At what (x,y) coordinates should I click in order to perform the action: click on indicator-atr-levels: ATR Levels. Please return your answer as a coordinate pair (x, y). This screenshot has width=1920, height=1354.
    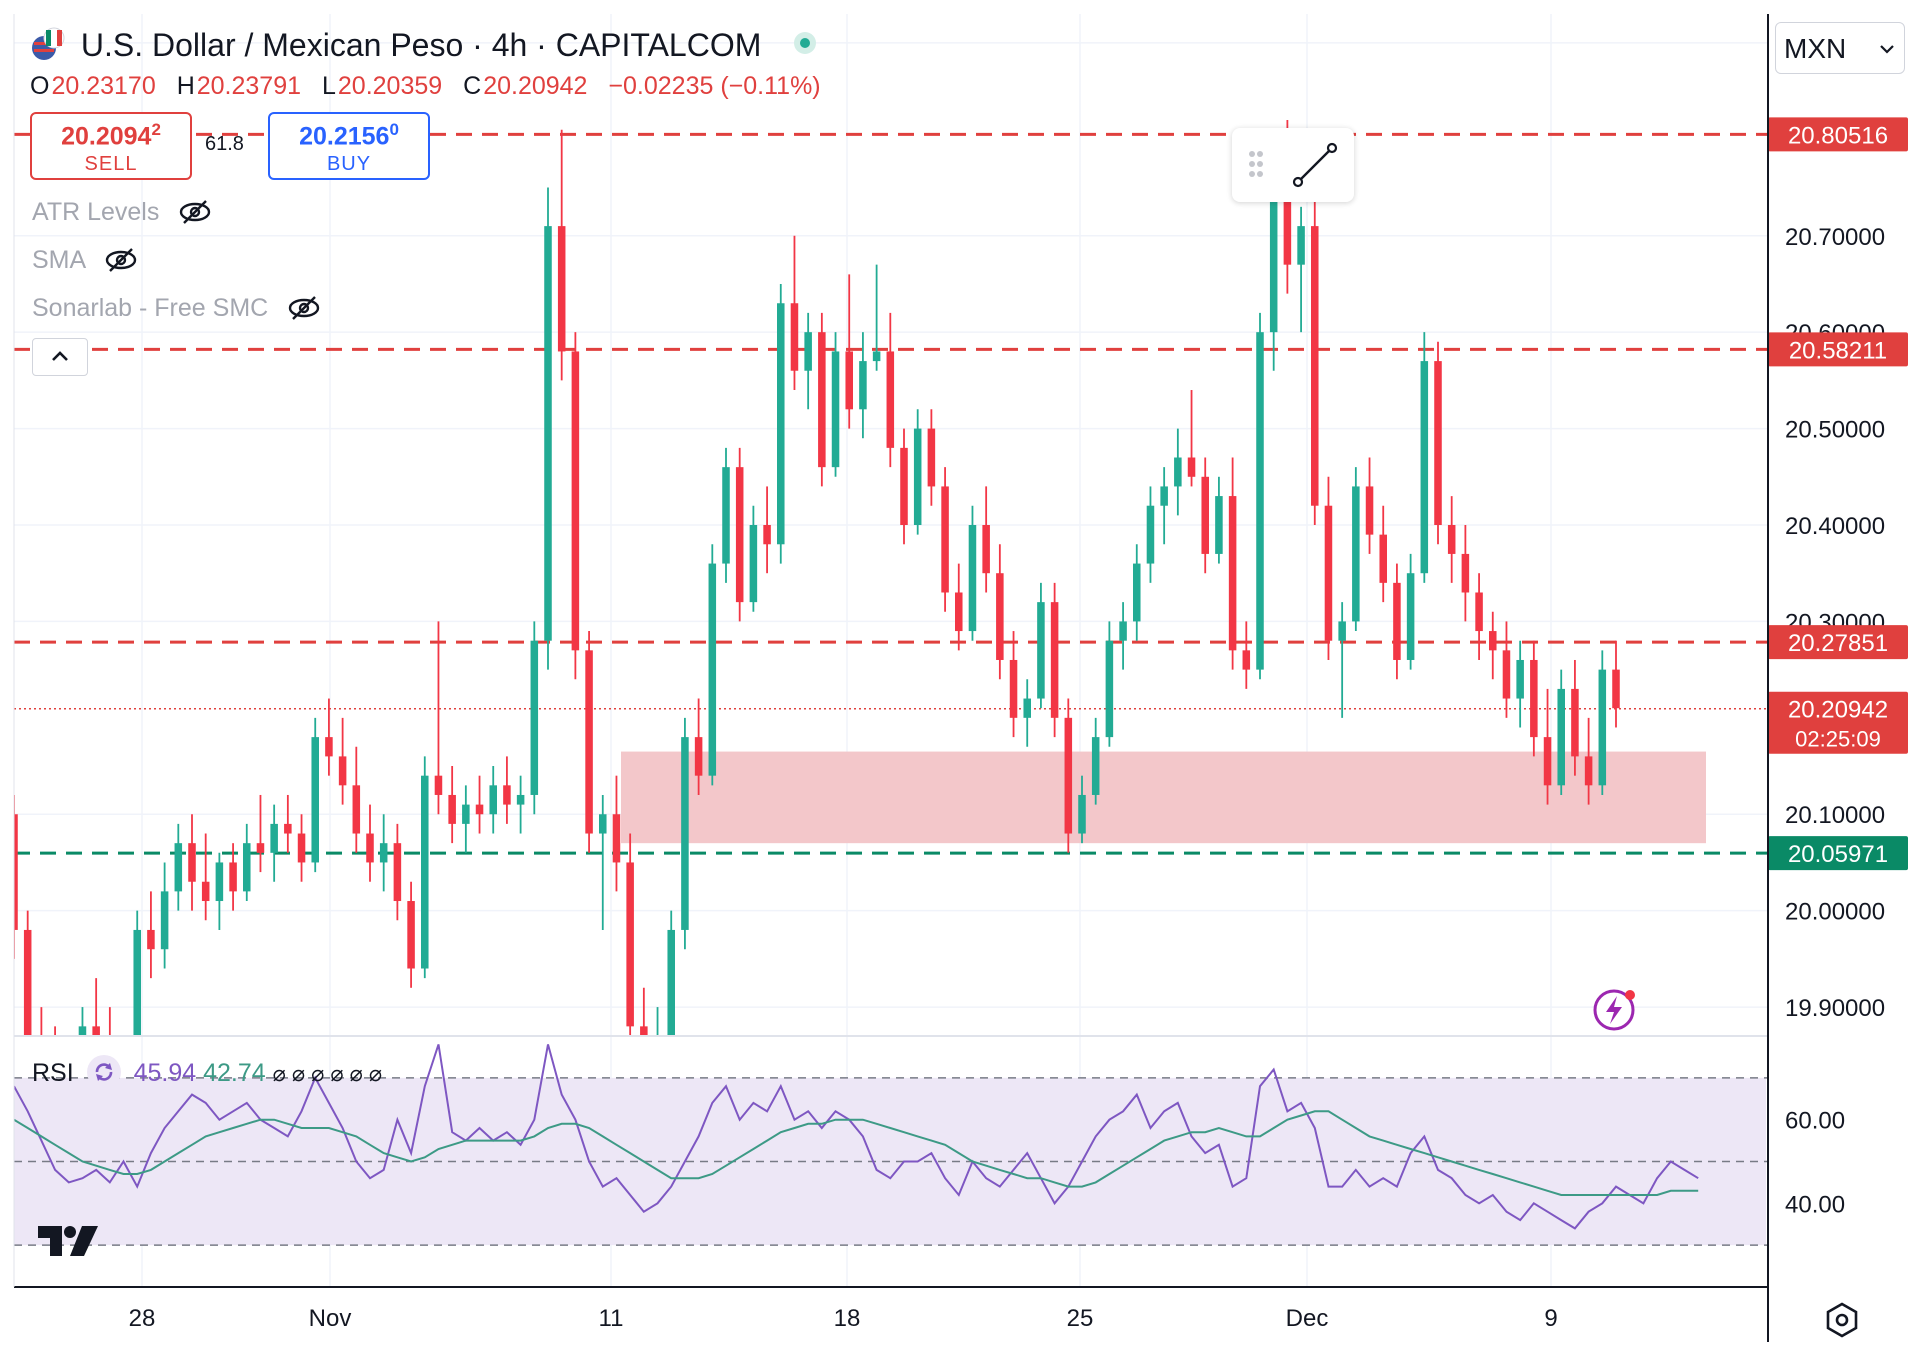
    Looking at the image, I should click on (122, 212).